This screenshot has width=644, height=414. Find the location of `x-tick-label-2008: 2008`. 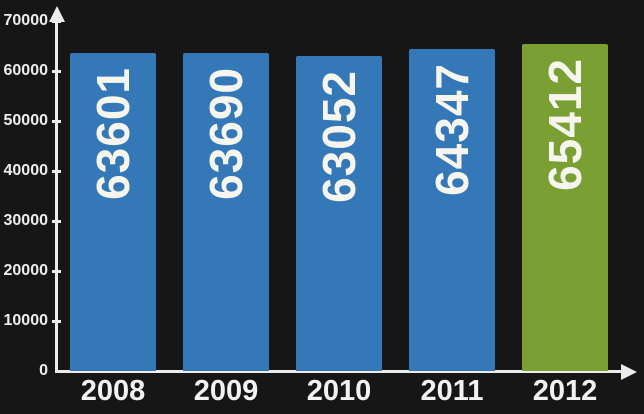

x-tick-label-2008: 2008 is located at coordinates (113, 391).